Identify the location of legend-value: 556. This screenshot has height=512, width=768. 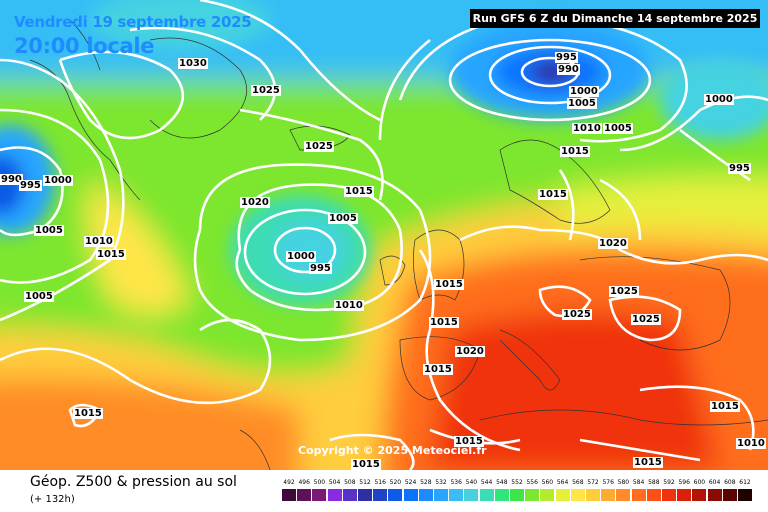
(532, 482).